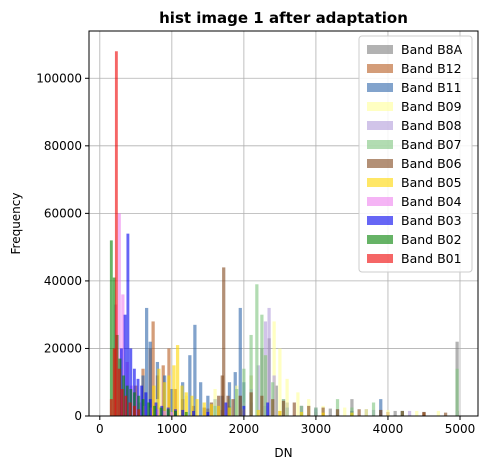 This screenshot has height=470, width=489. What do you see at coordinates (63, 281) in the screenshot?
I see `y-tick-label: 40000` at bounding box center [63, 281].